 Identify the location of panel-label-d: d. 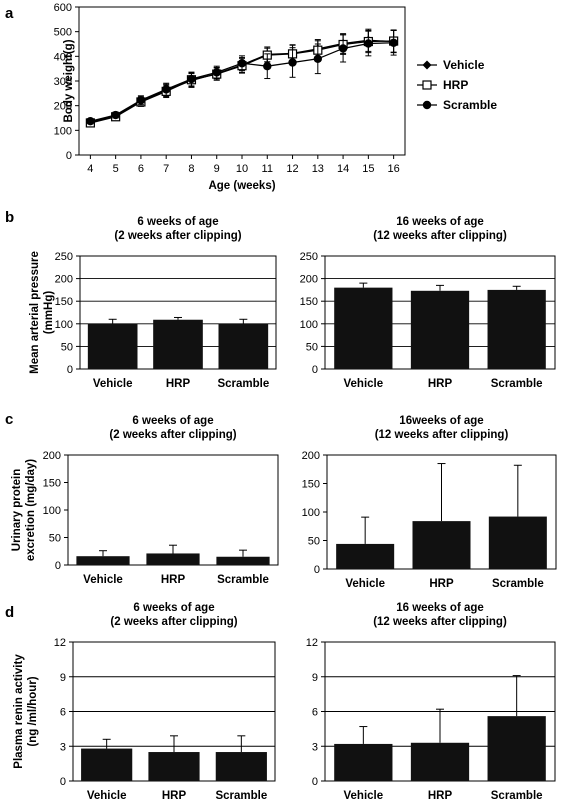
(9, 612).